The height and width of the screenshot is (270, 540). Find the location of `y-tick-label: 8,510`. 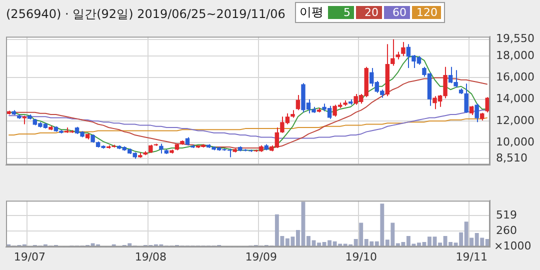

y-tick-label: 8,510 is located at coordinates (512, 158).